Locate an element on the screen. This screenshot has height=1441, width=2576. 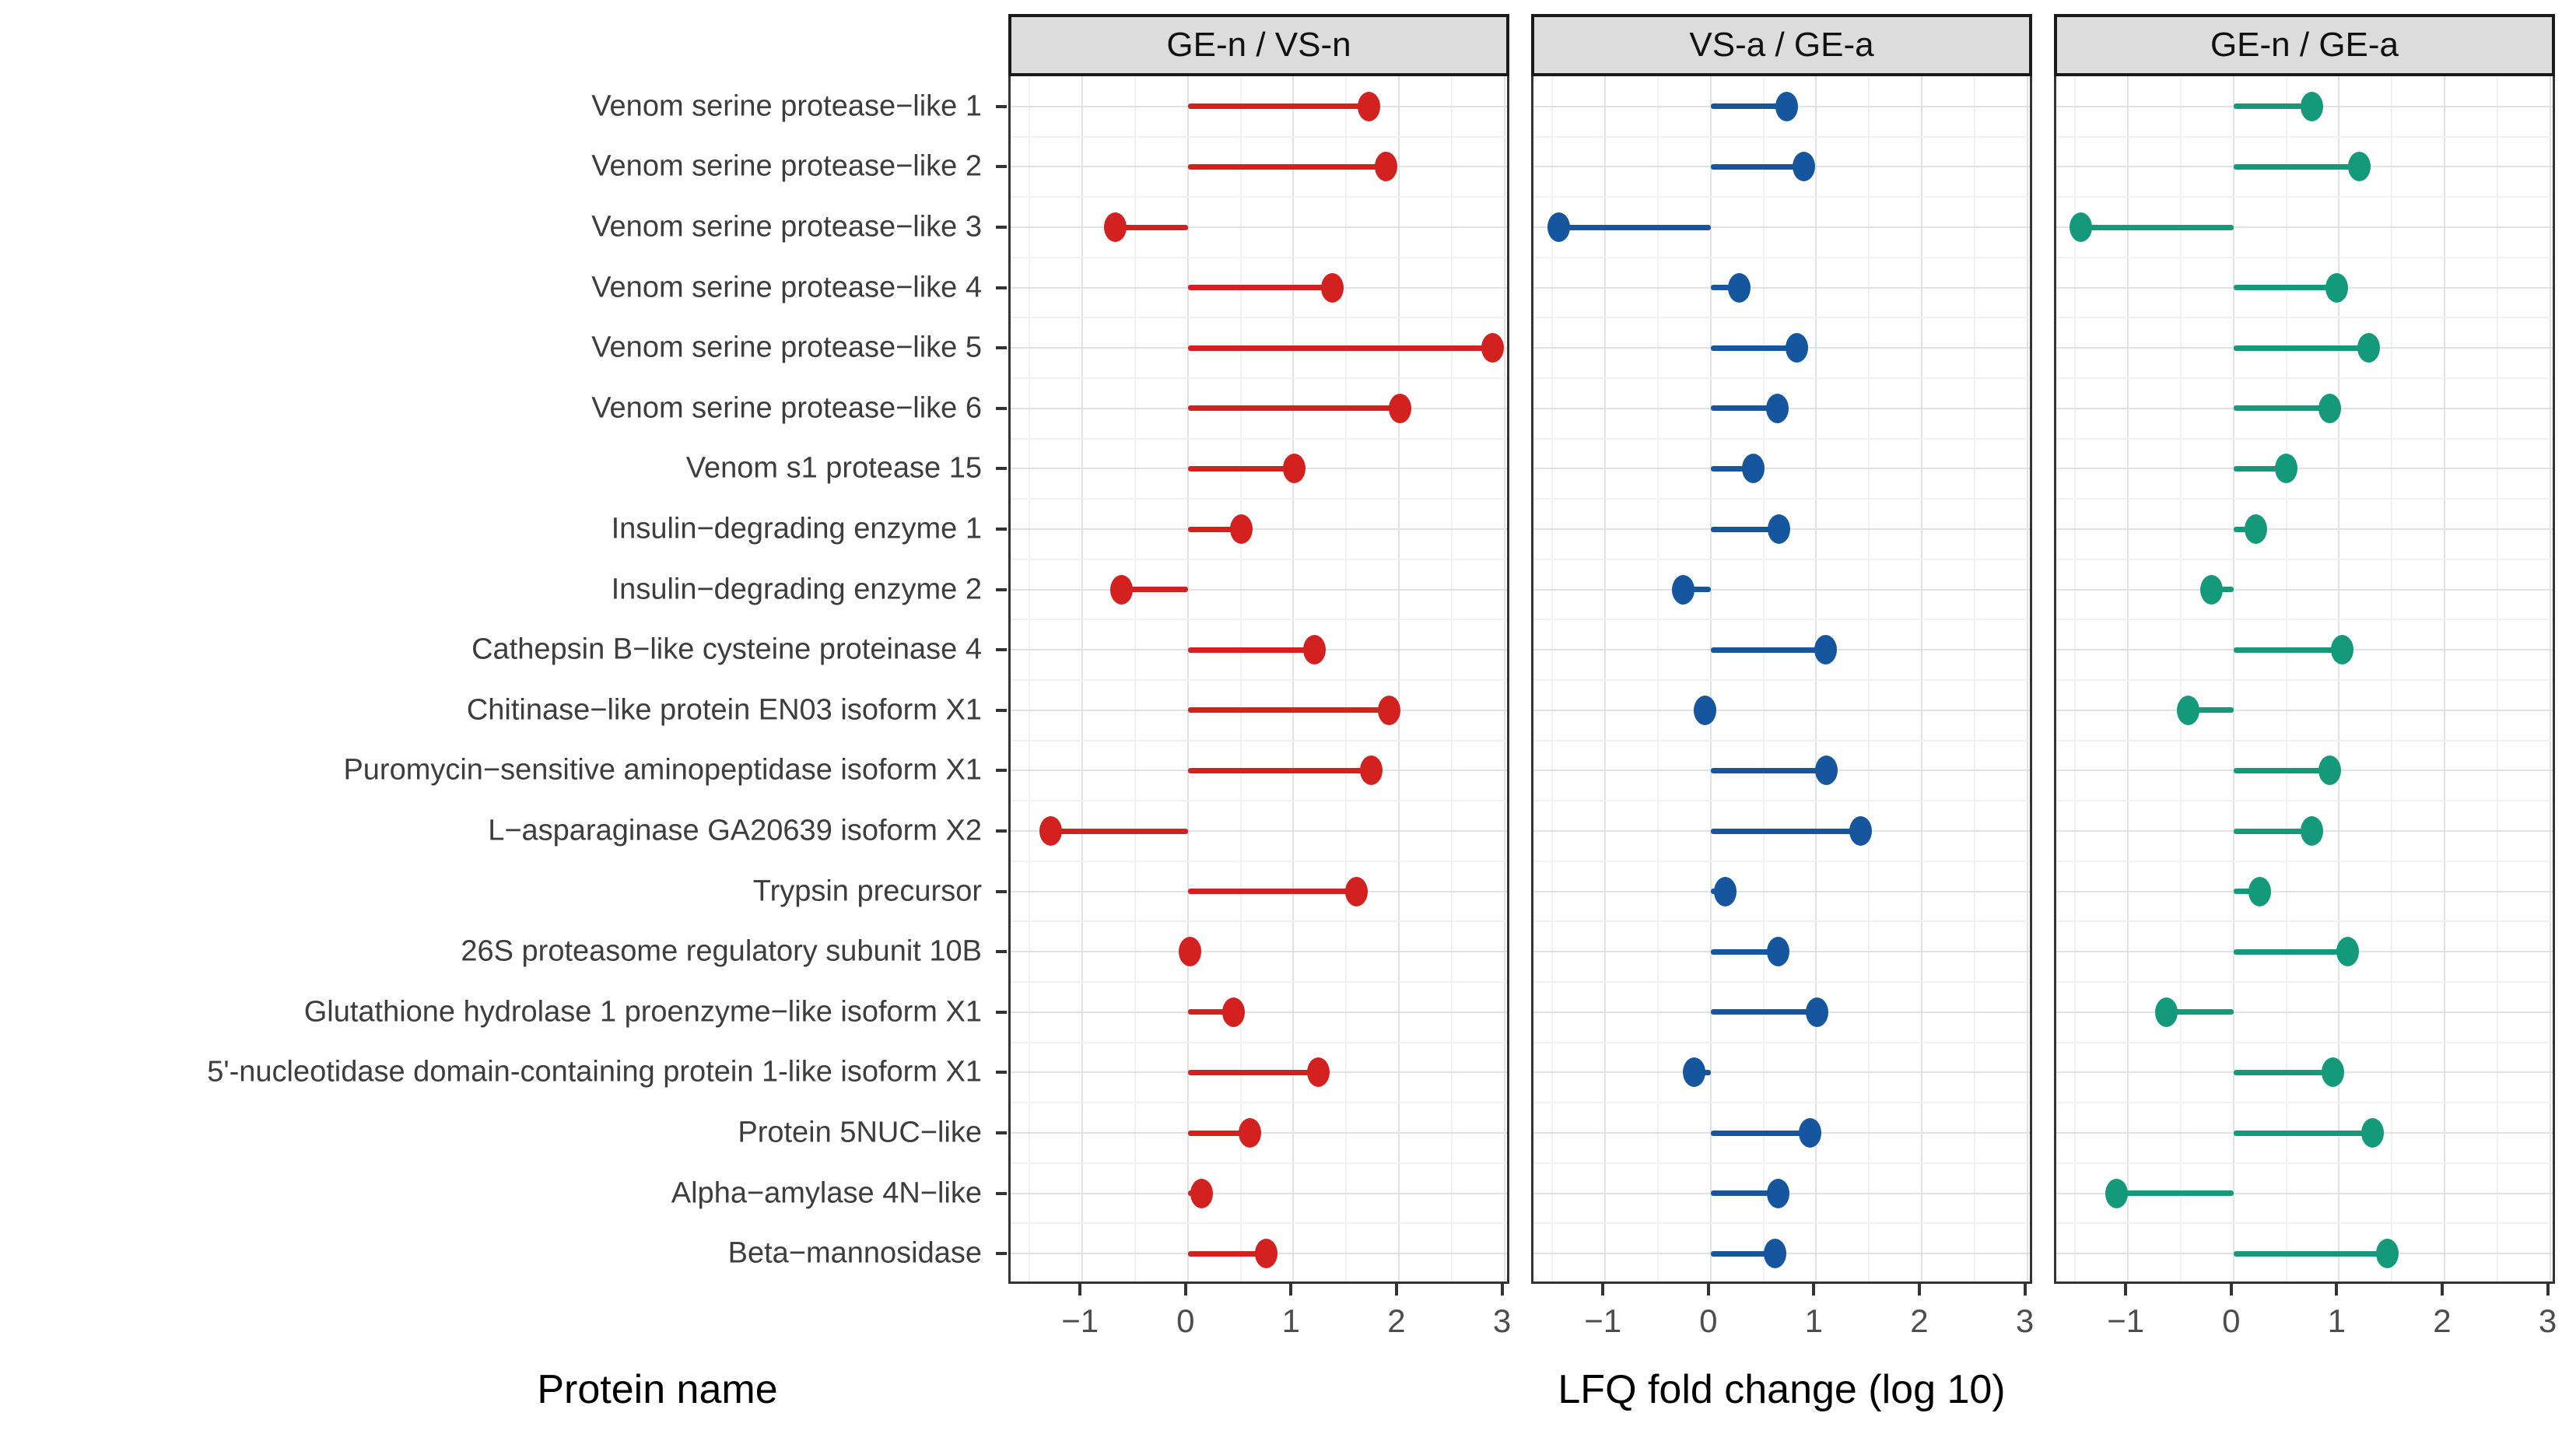
y-axis-label: Alpha−amylase 4N−like is located at coordinates (827, 1193).